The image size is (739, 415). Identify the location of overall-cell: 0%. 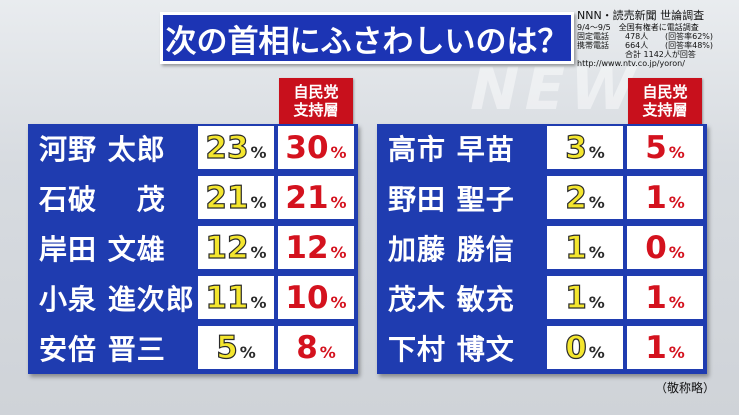
(585, 347).